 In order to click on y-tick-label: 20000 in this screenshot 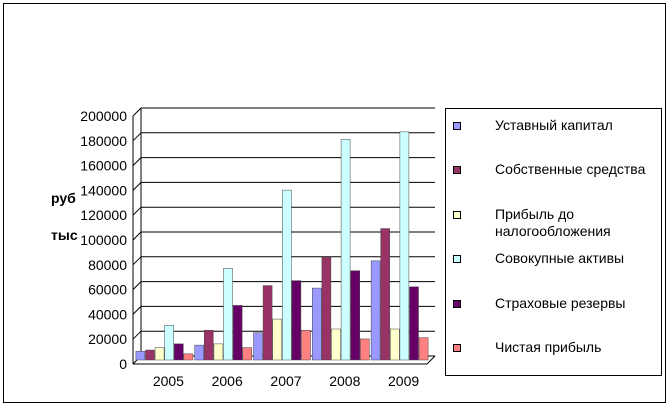, I will do `click(107, 339)`.